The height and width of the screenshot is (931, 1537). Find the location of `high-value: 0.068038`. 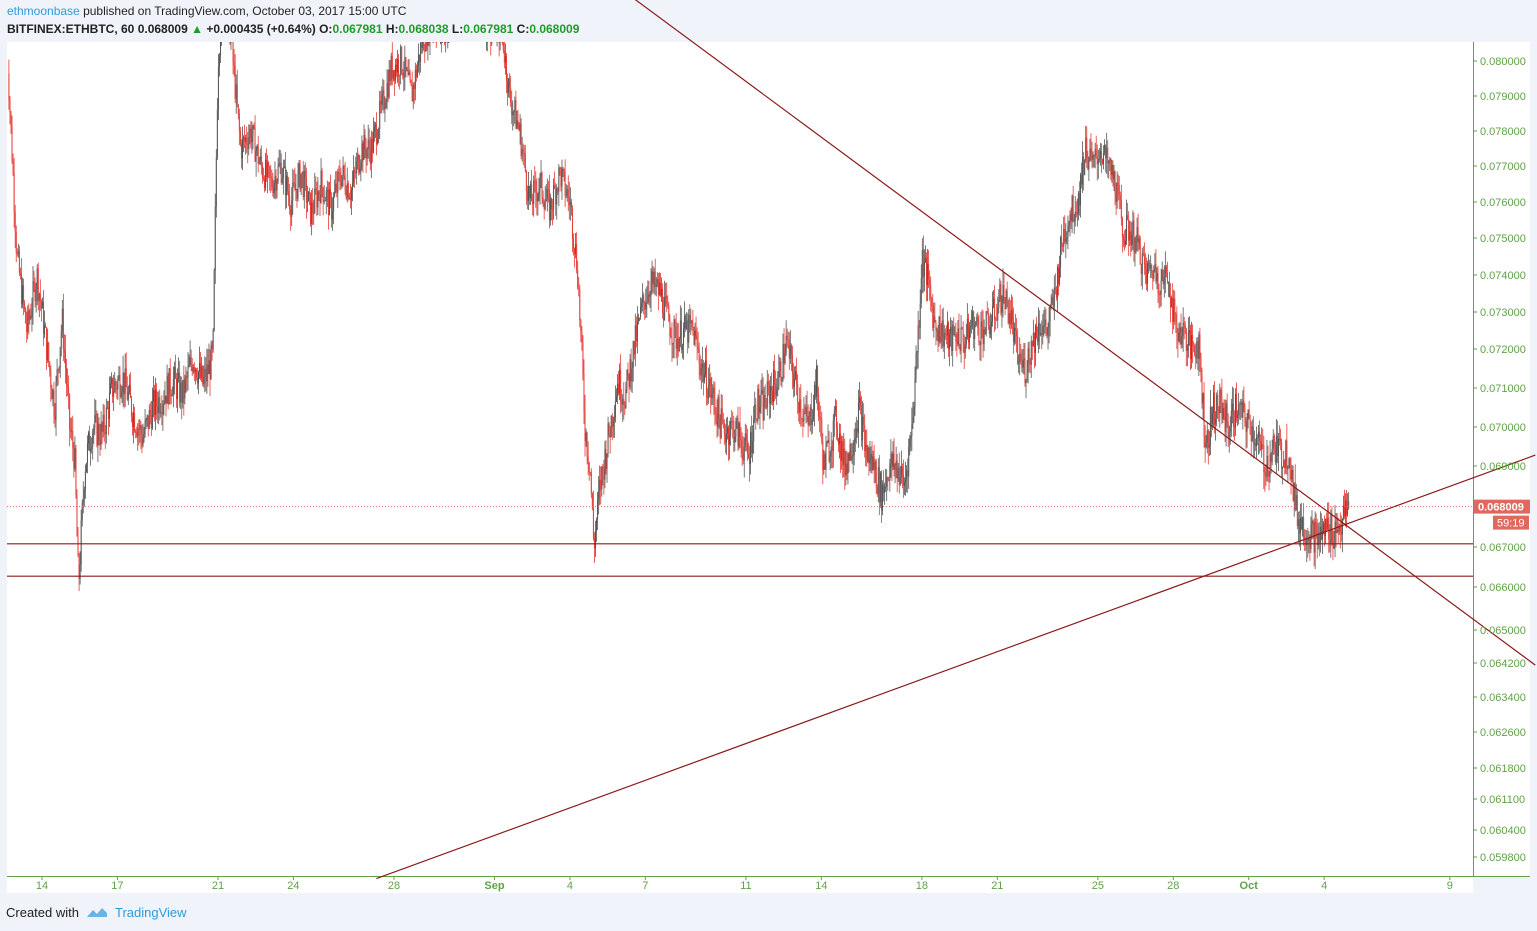

high-value: 0.068038 is located at coordinates (423, 29).